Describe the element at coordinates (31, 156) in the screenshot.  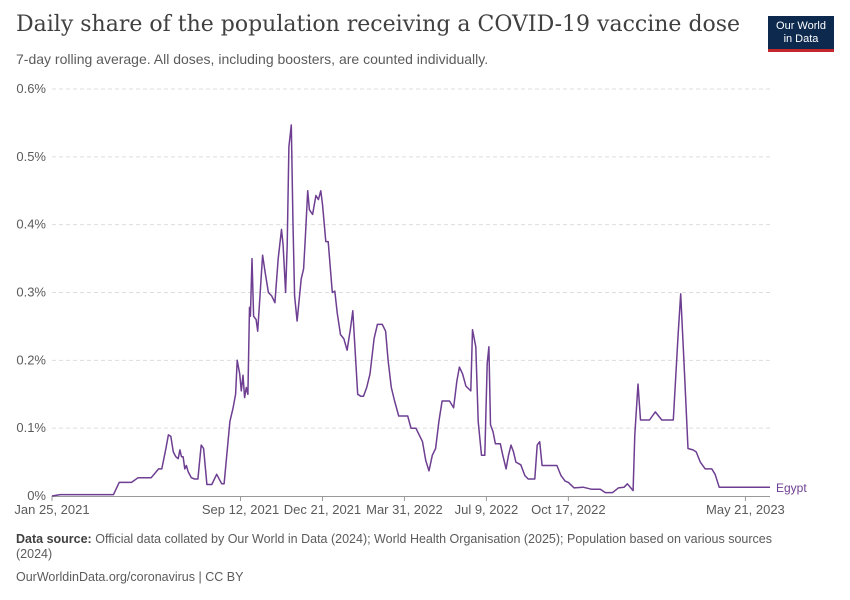
I see `y-tick-label: 0.5%` at that location.